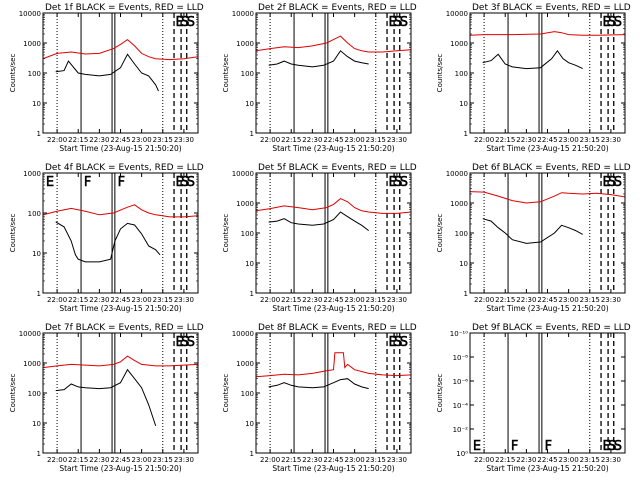 The height and width of the screenshot is (480, 640). What do you see at coordinates (461, 406) in the screenshot?
I see `y-tick-label: 10⁻⁴` at bounding box center [461, 406].